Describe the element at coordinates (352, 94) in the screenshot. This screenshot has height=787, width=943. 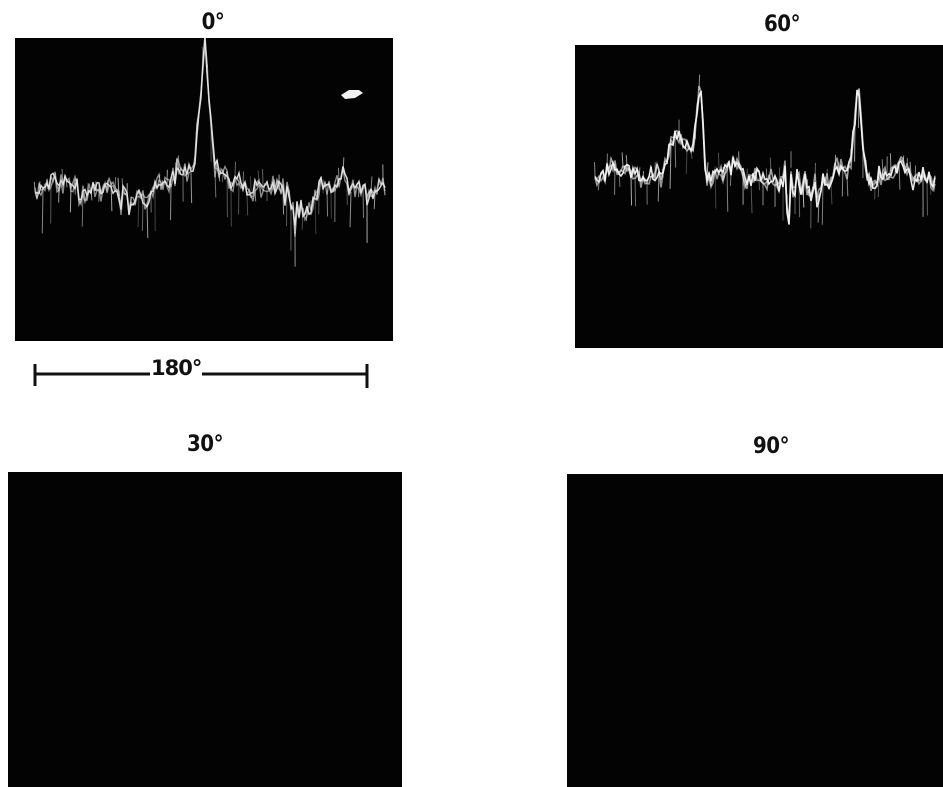
I see `bright-spot` at that location.